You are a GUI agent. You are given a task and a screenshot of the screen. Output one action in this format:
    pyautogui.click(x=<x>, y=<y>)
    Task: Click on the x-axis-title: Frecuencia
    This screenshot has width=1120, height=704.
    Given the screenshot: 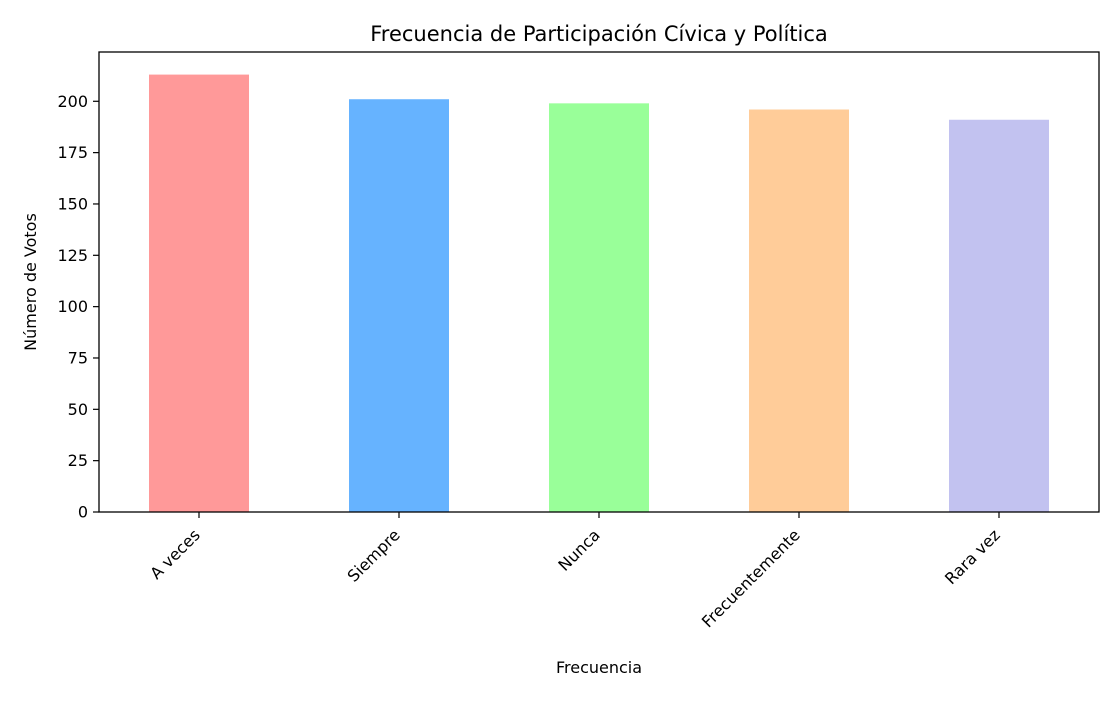 What is the action you would take?
    pyautogui.click(x=599, y=667)
    